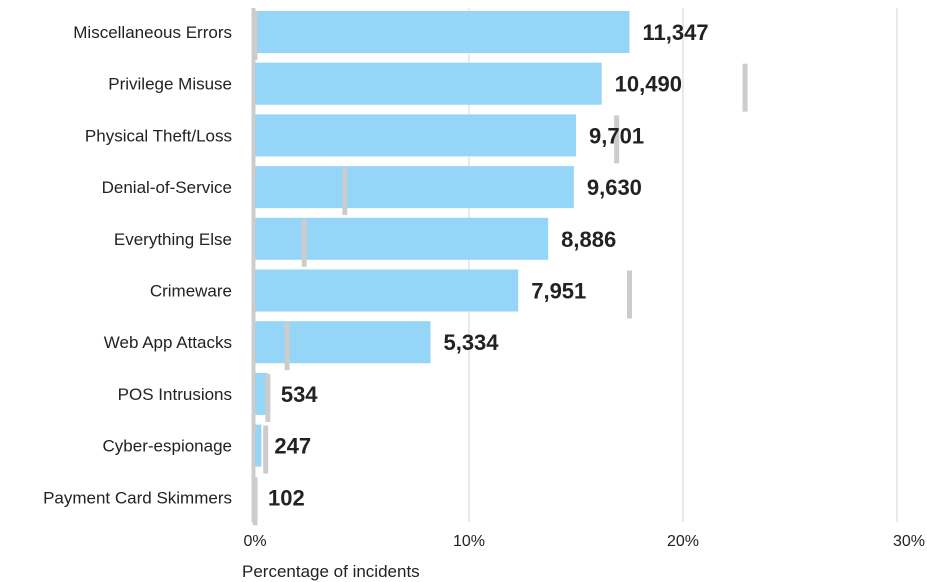  Describe the element at coordinates (191, 291) in the screenshot. I see `category-label: Crimeware` at that location.